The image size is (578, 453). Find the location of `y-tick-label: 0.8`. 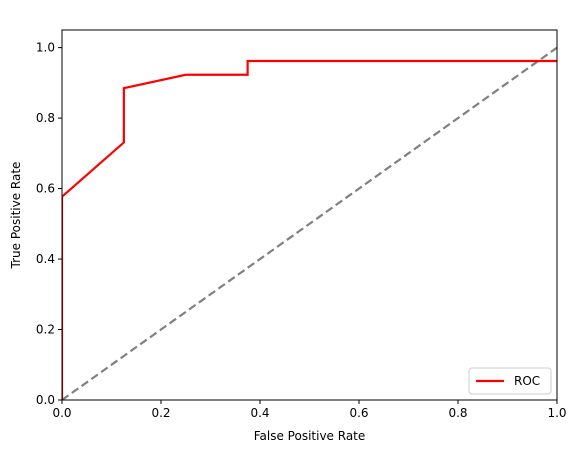

y-tick-label: 0.8 is located at coordinates (45, 118).